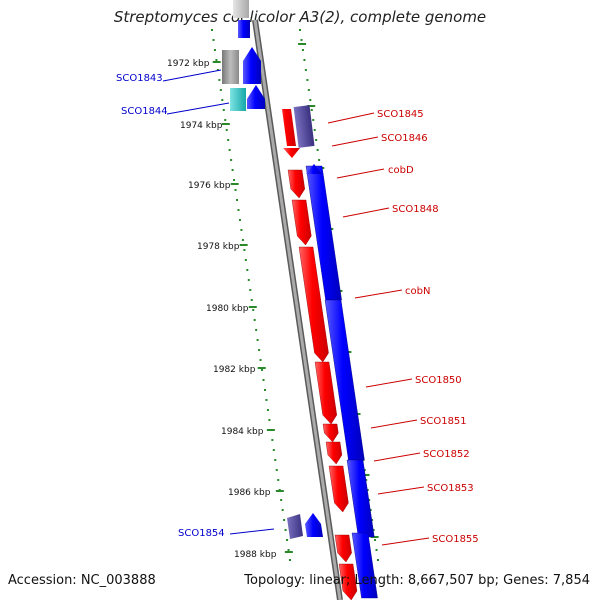 The height and width of the screenshot is (600, 600). Describe the element at coordinates (144, 111) in the screenshot. I see `gene-label-sco1844: SCO1844` at that location.